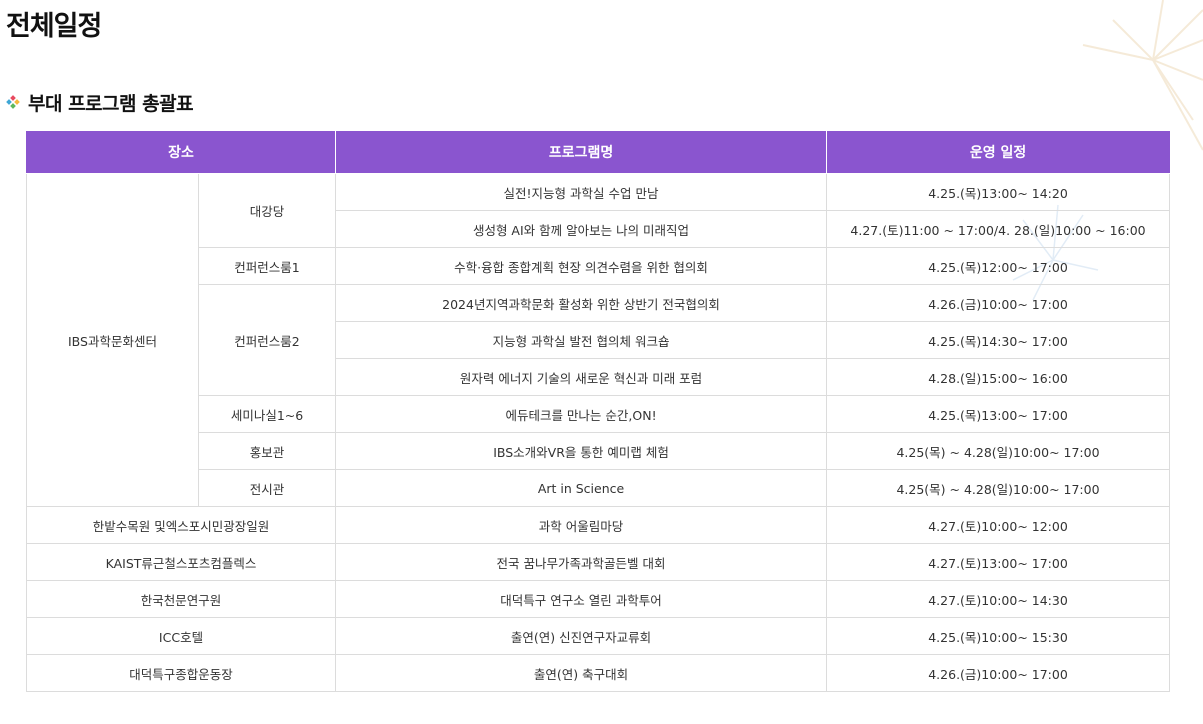 This screenshot has height=724, width=1203. I want to click on schedule-cell: 4.27.(토)13:00~ 17:00, so click(998, 562).